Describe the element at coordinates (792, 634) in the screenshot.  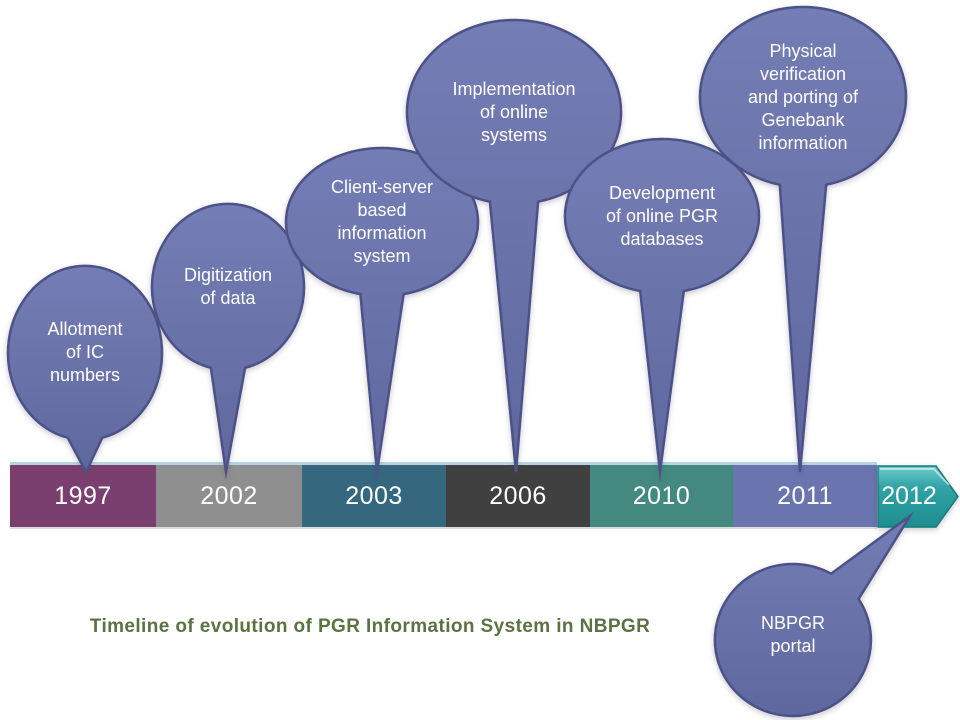
I see `balloon-2012-portal-text: NBPGR portal` at that location.